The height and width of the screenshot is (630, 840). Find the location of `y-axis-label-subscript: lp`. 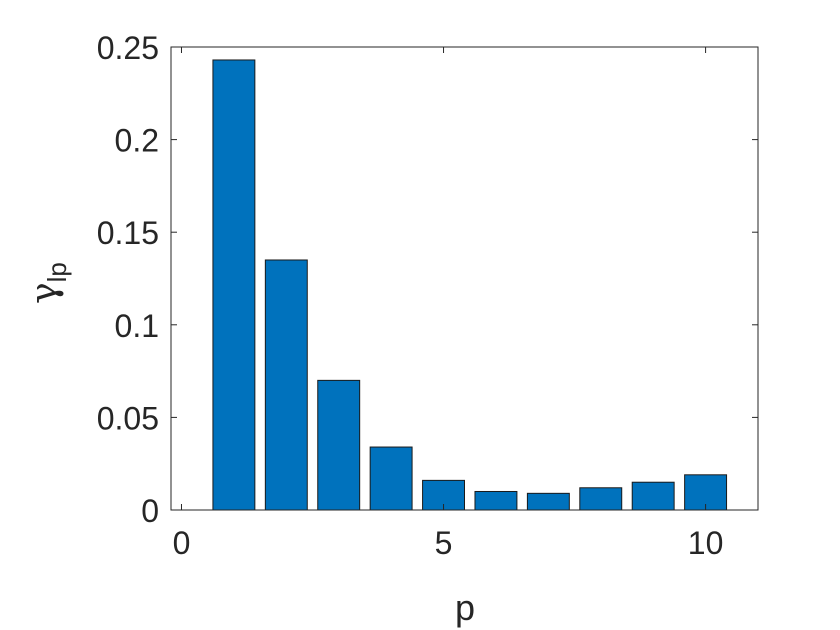

y-axis-label-subscript: lp is located at coordinates (57, 272).